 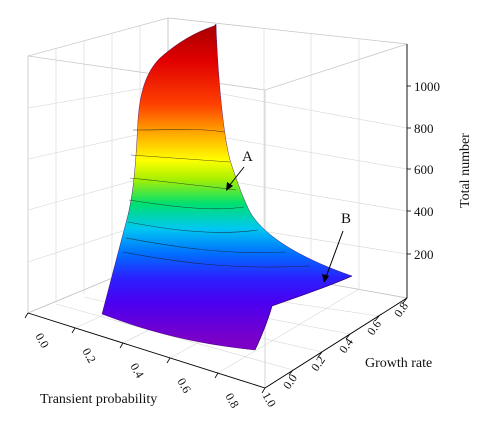 What do you see at coordinates (346, 219) in the screenshot?
I see `annotation-b-label: B` at bounding box center [346, 219].